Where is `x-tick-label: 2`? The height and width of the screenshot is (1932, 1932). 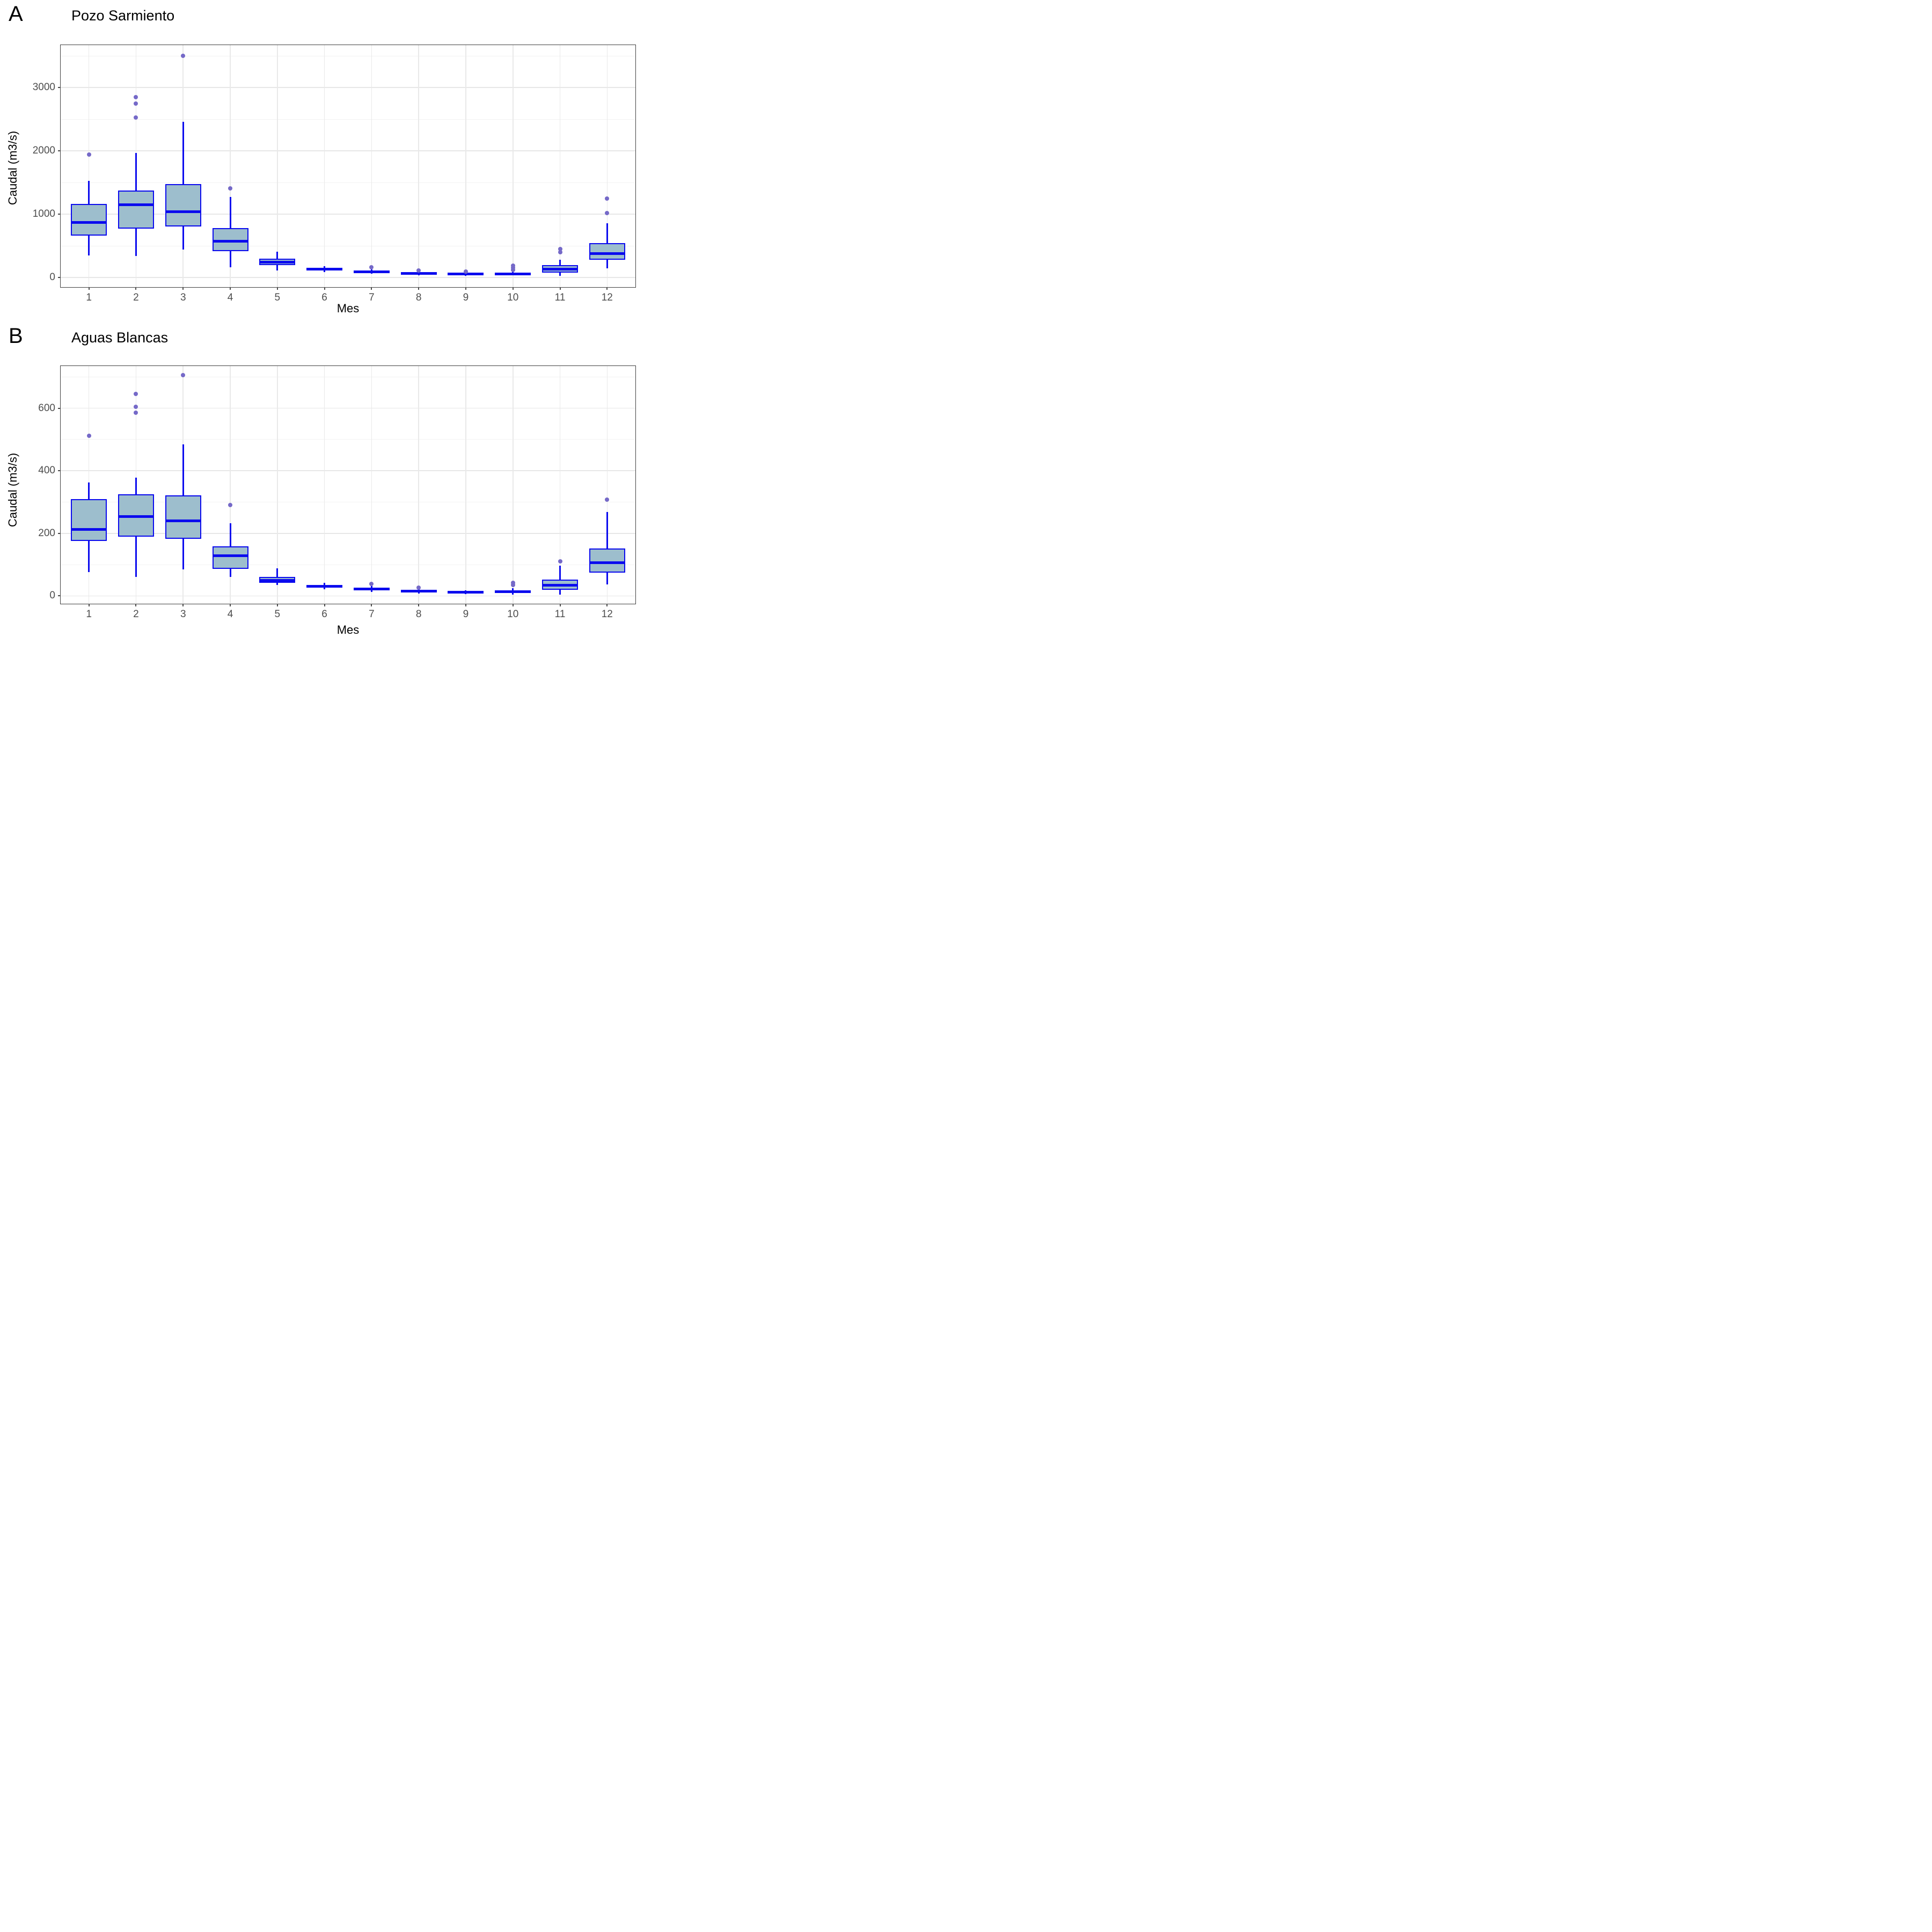
x-tick-label: 2 is located at coordinates (136, 614).